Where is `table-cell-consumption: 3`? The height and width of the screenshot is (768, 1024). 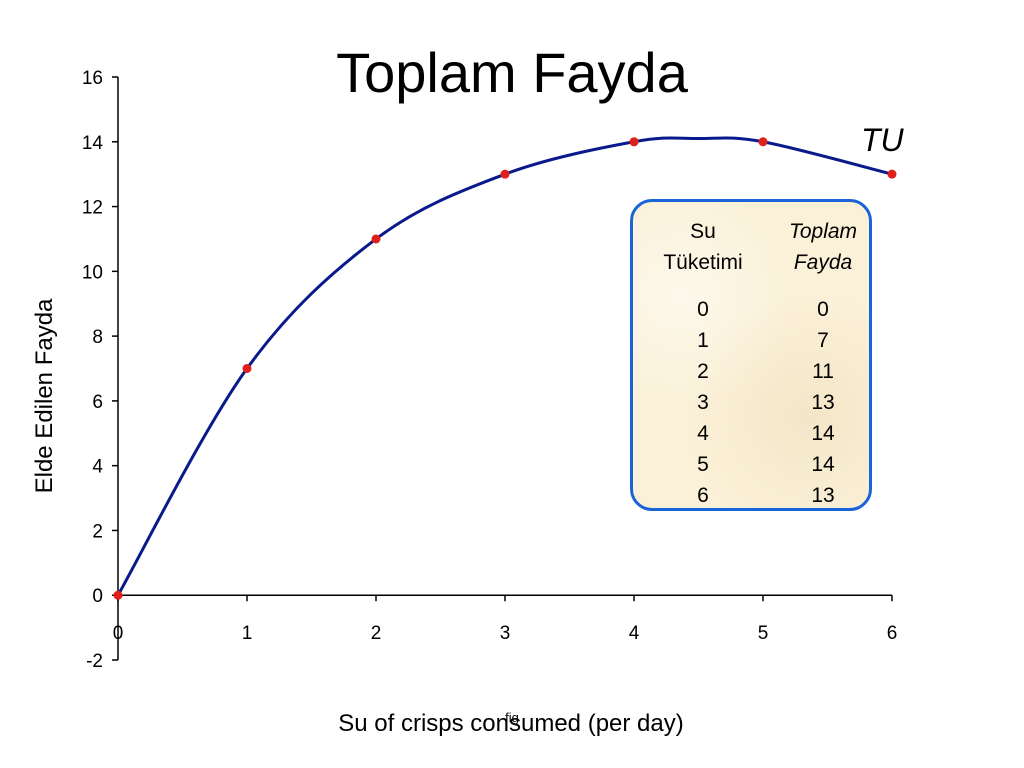 table-cell-consumption: 3 is located at coordinates (703, 402).